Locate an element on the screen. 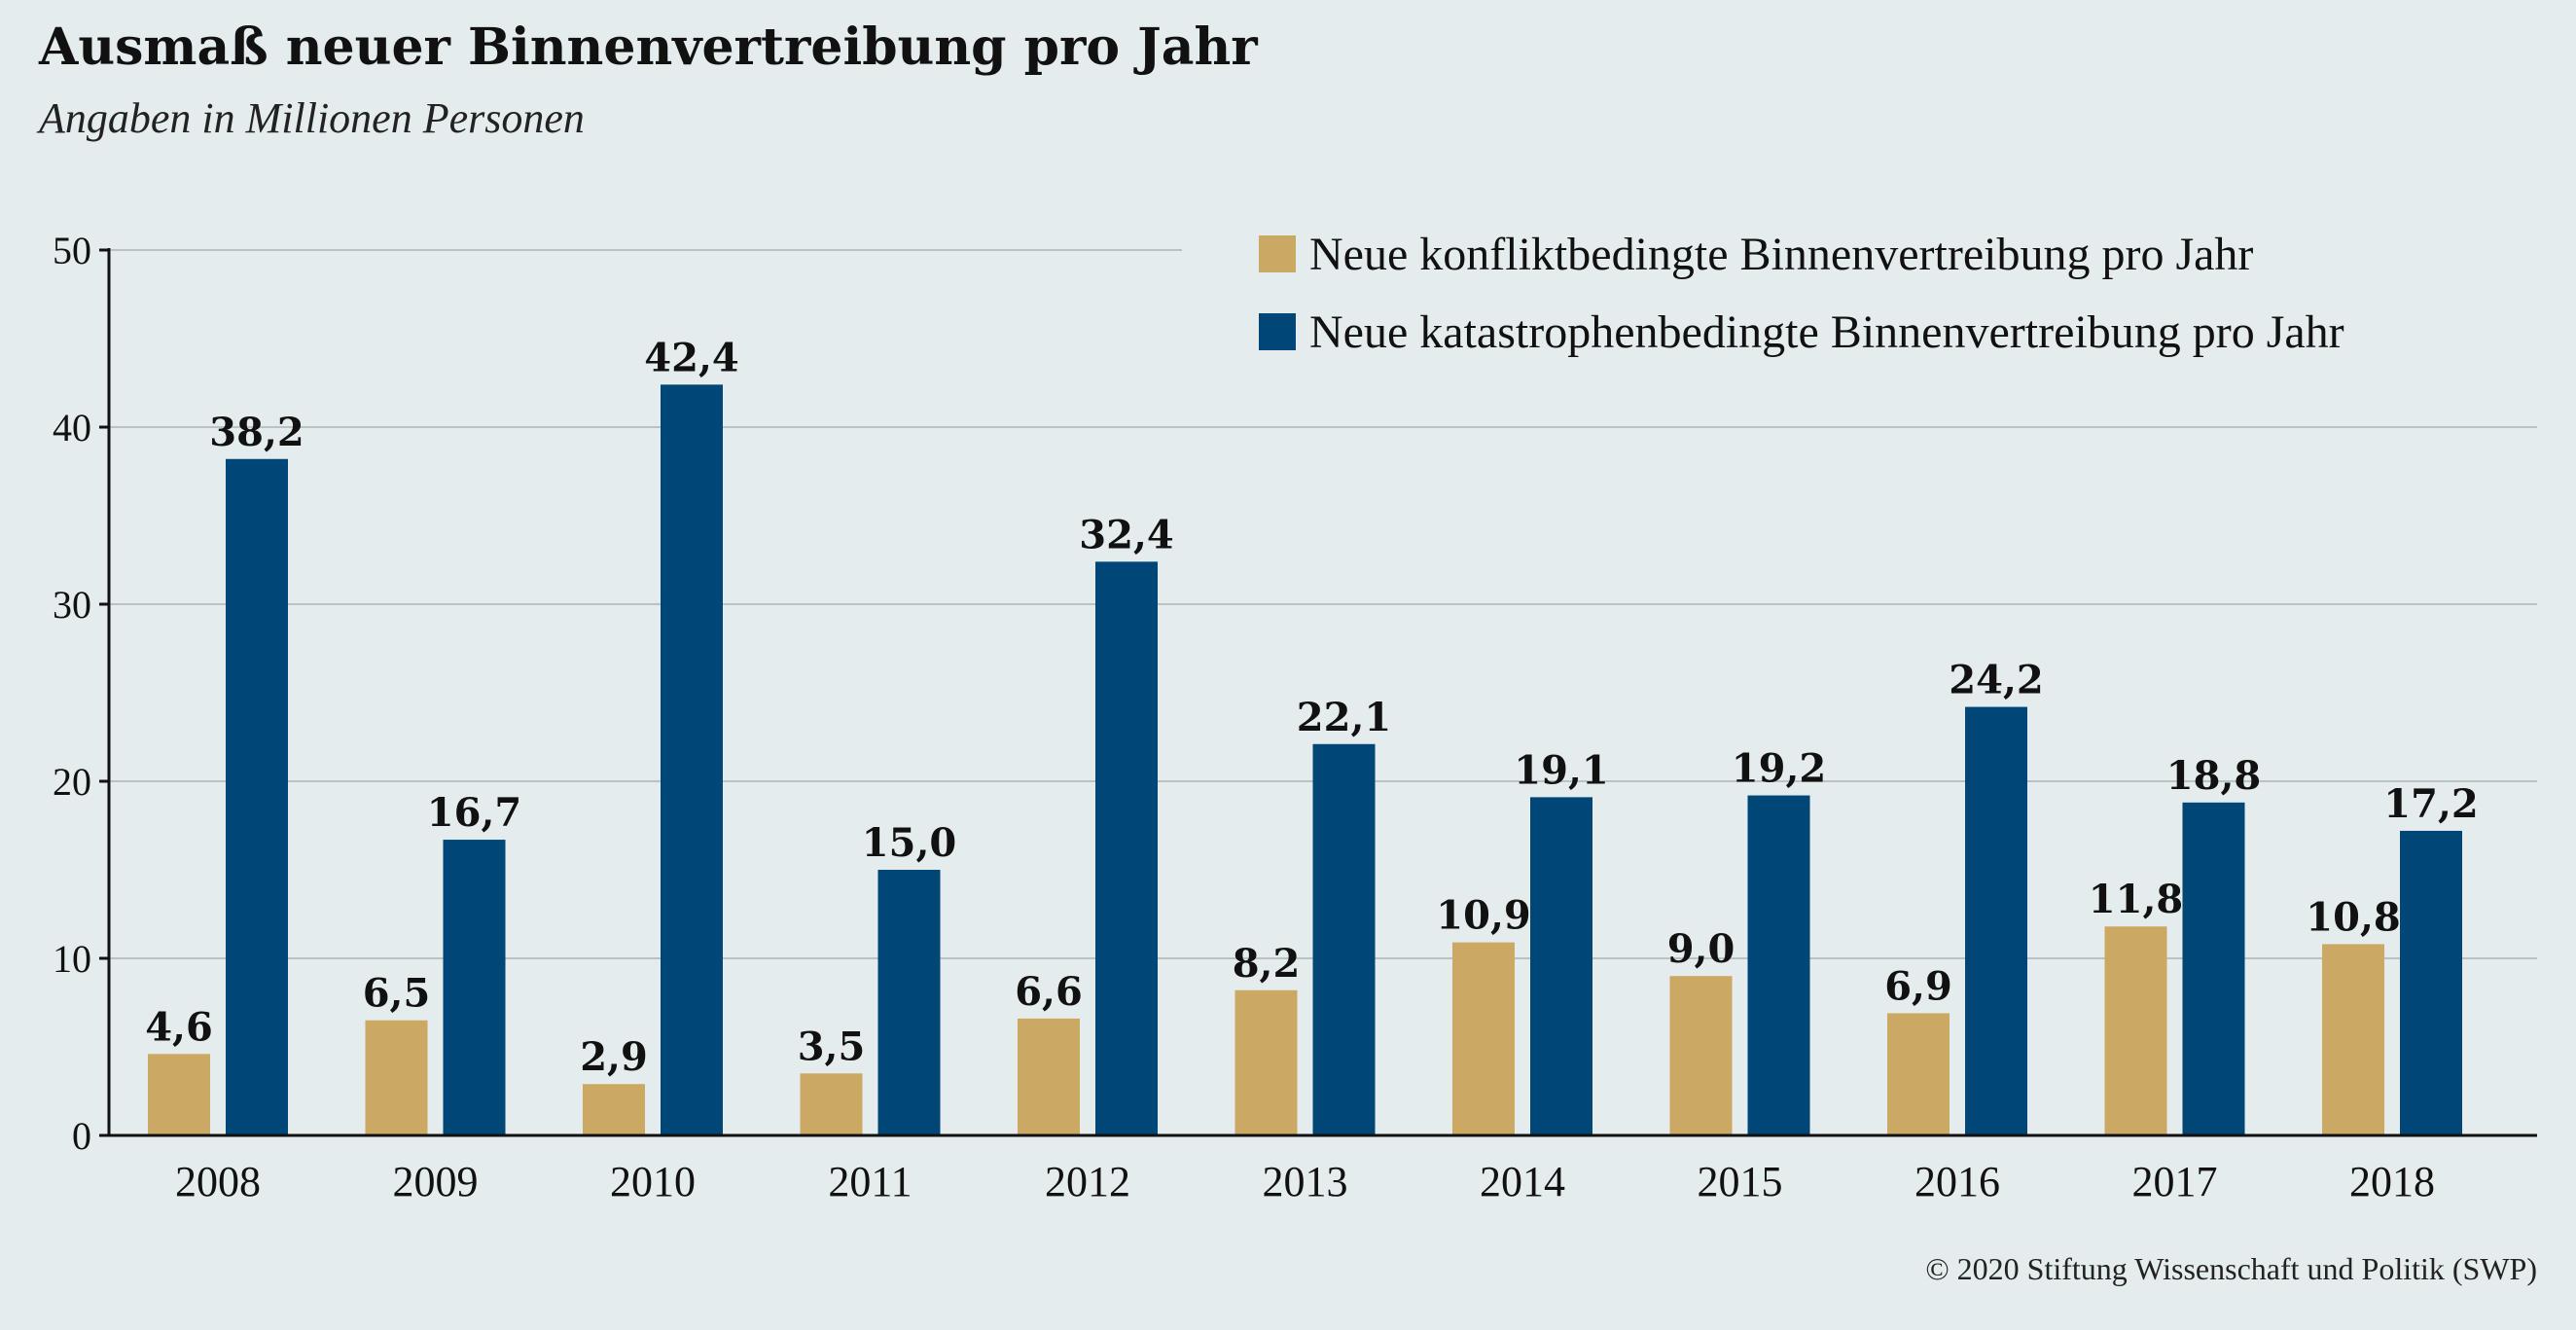 The height and width of the screenshot is (1330, 2576). data-label: 17,2 is located at coordinates (2430, 804).